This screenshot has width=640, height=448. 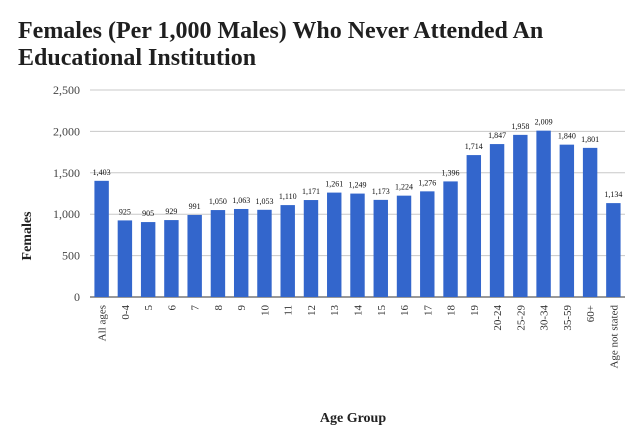 What do you see at coordinates (126, 312) in the screenshot?
I see `x-tick-label: 0-4` at bounding box center [126, 312].